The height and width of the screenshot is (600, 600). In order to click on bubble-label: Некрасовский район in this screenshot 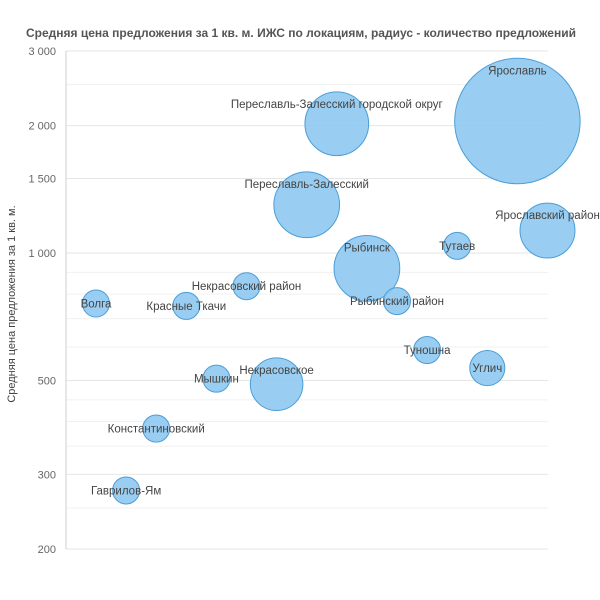, I will do `click(247, 287)`.